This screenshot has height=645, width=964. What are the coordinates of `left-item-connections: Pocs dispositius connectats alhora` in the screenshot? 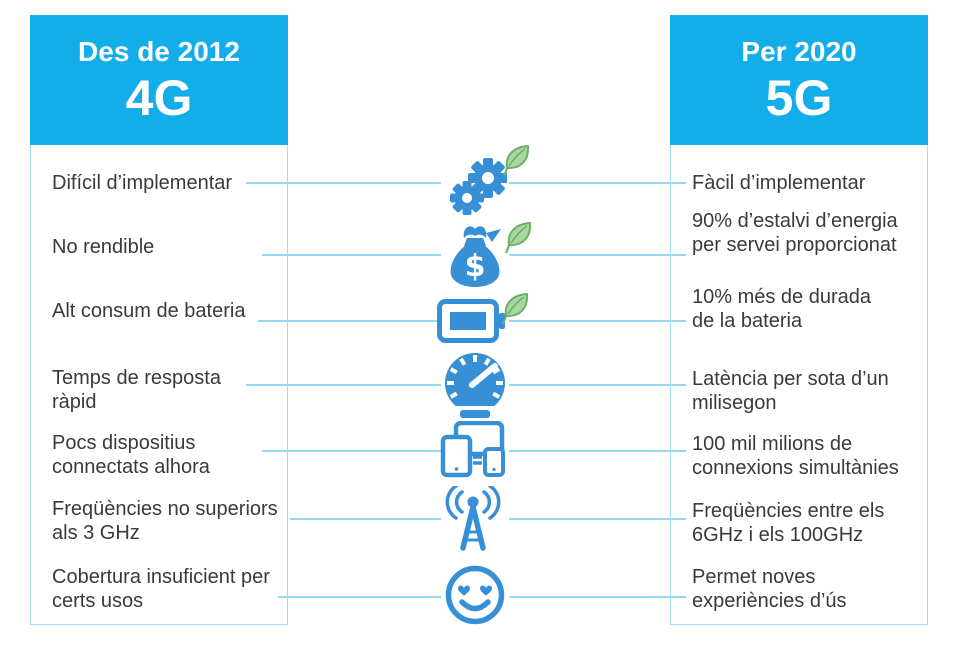 It's located at (131, 455).